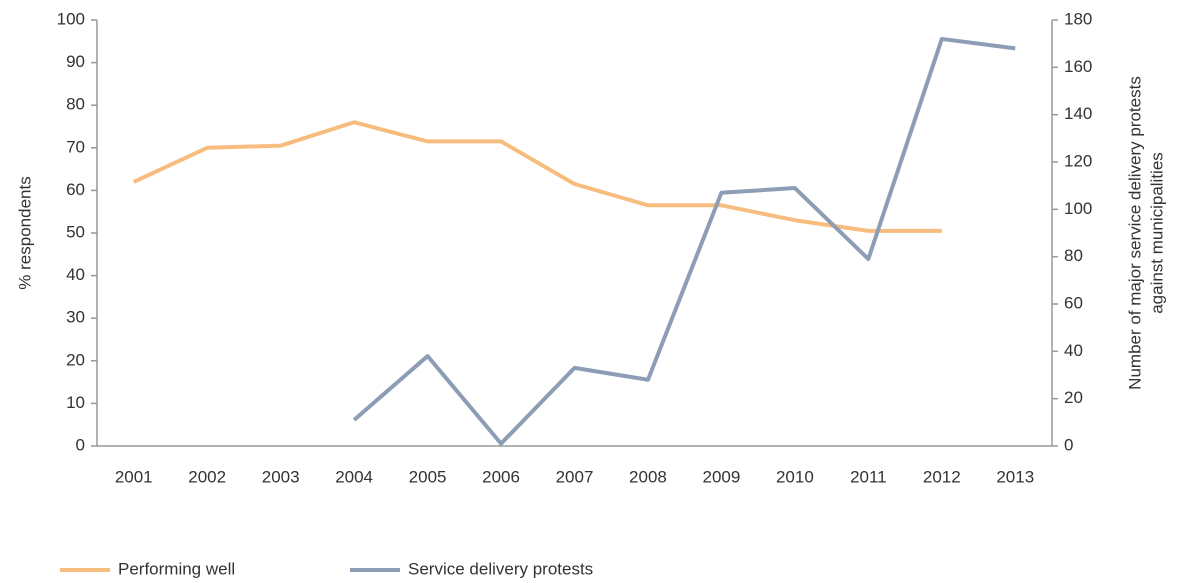 This screenshot has height=583, width=1187. What do you see at coordinates (1078, 160) in the screenshot?
I see `y2-tick-label: 120` at bounding box center [1078, 160].